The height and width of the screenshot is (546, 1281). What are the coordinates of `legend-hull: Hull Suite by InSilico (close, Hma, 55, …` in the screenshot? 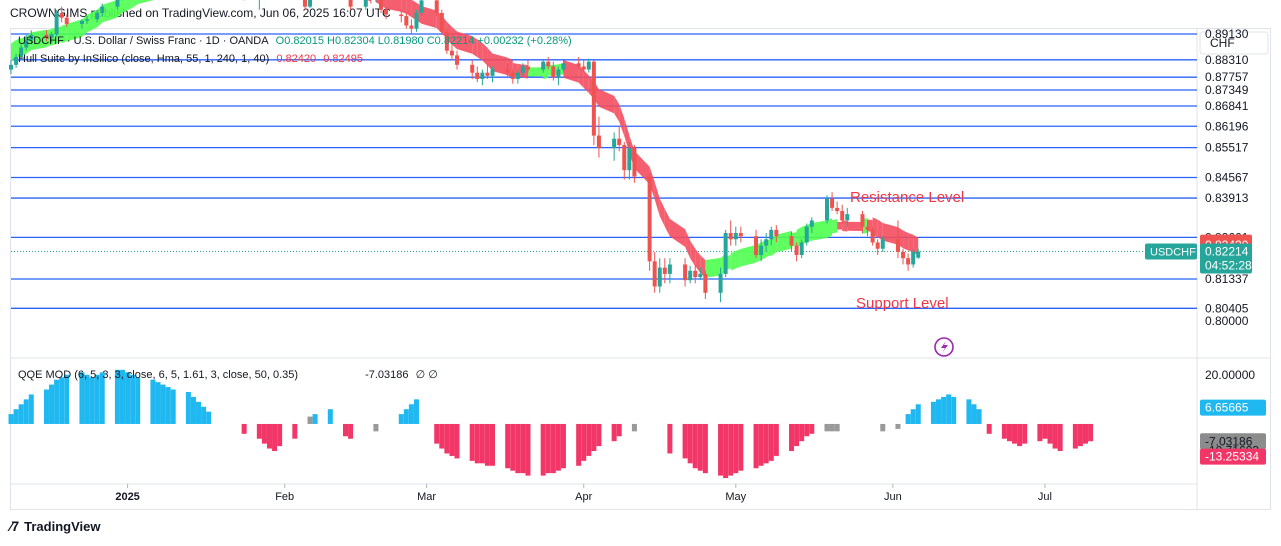 It's located at (144, 59).